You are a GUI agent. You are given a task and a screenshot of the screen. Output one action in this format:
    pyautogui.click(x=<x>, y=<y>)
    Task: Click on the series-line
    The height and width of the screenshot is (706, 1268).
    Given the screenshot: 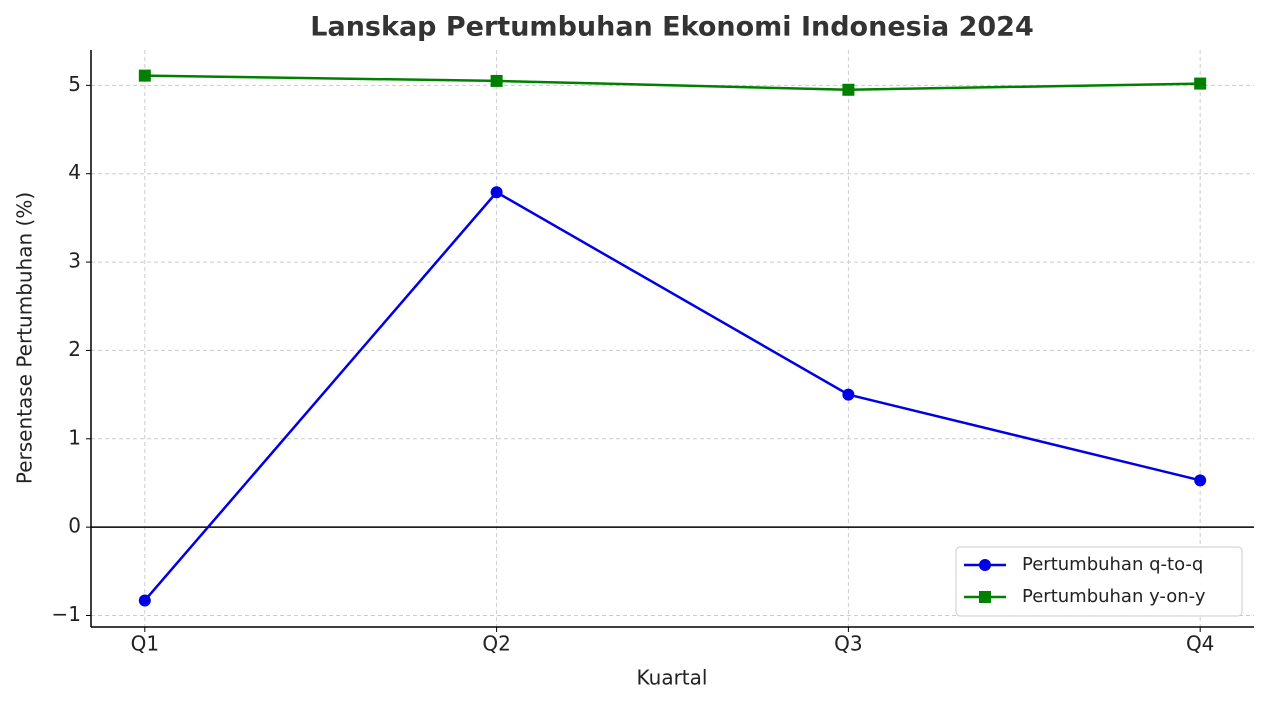 What is the action you would take?
    pyautogui.click(x=672, y=83)
    